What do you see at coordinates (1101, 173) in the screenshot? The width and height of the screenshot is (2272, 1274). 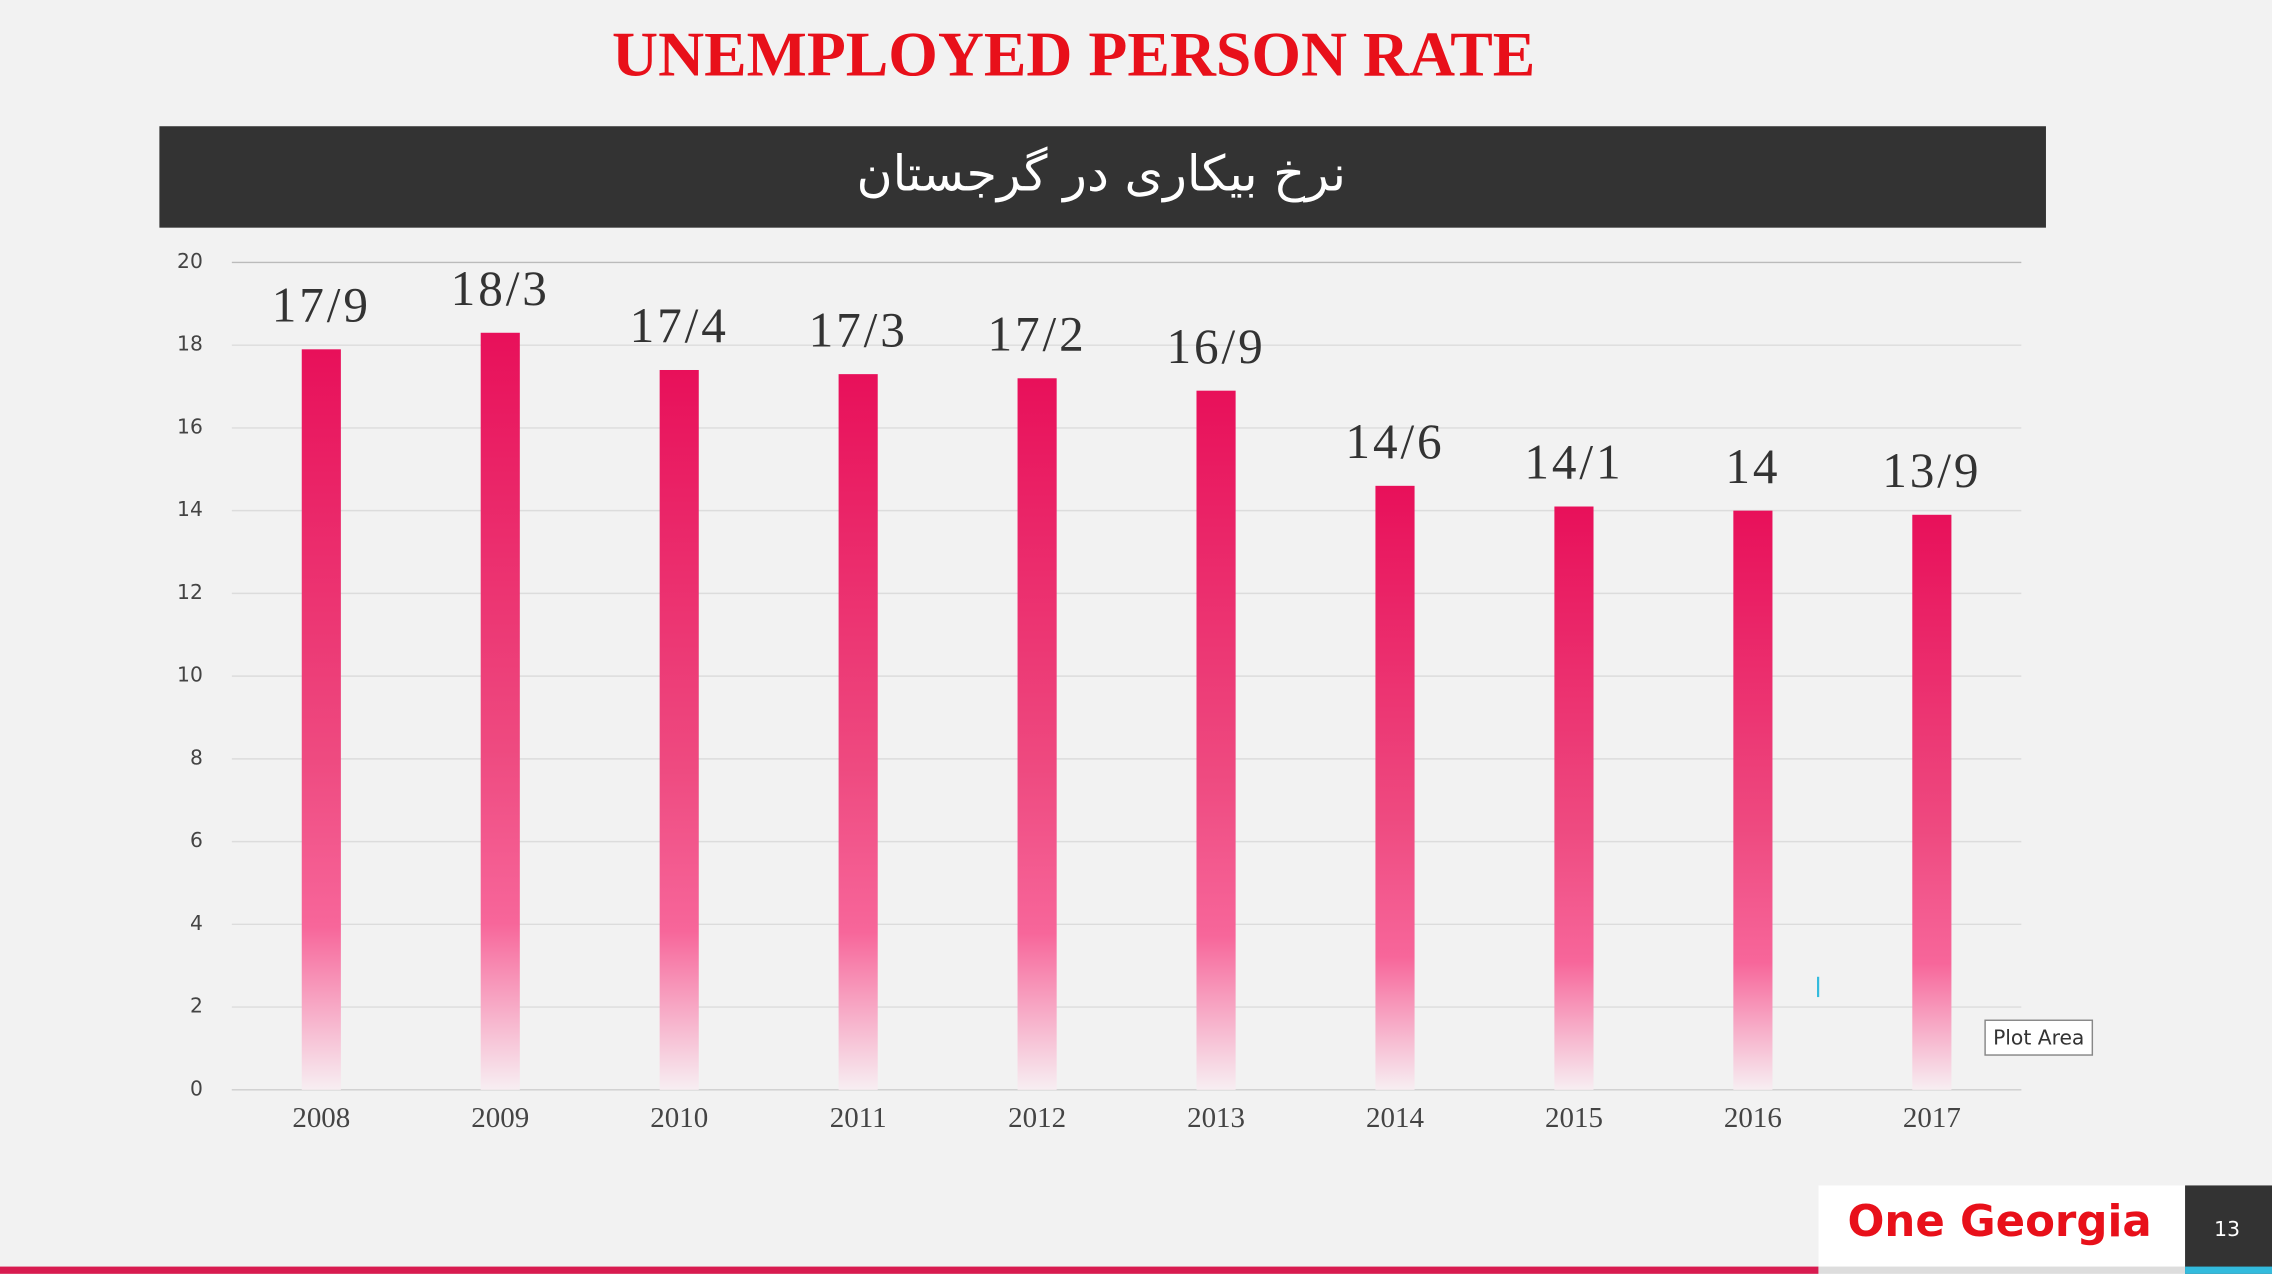 I see `chart-subtitle: نرخ بیکاری در گرجستان` at bounding box center [1101, 173].